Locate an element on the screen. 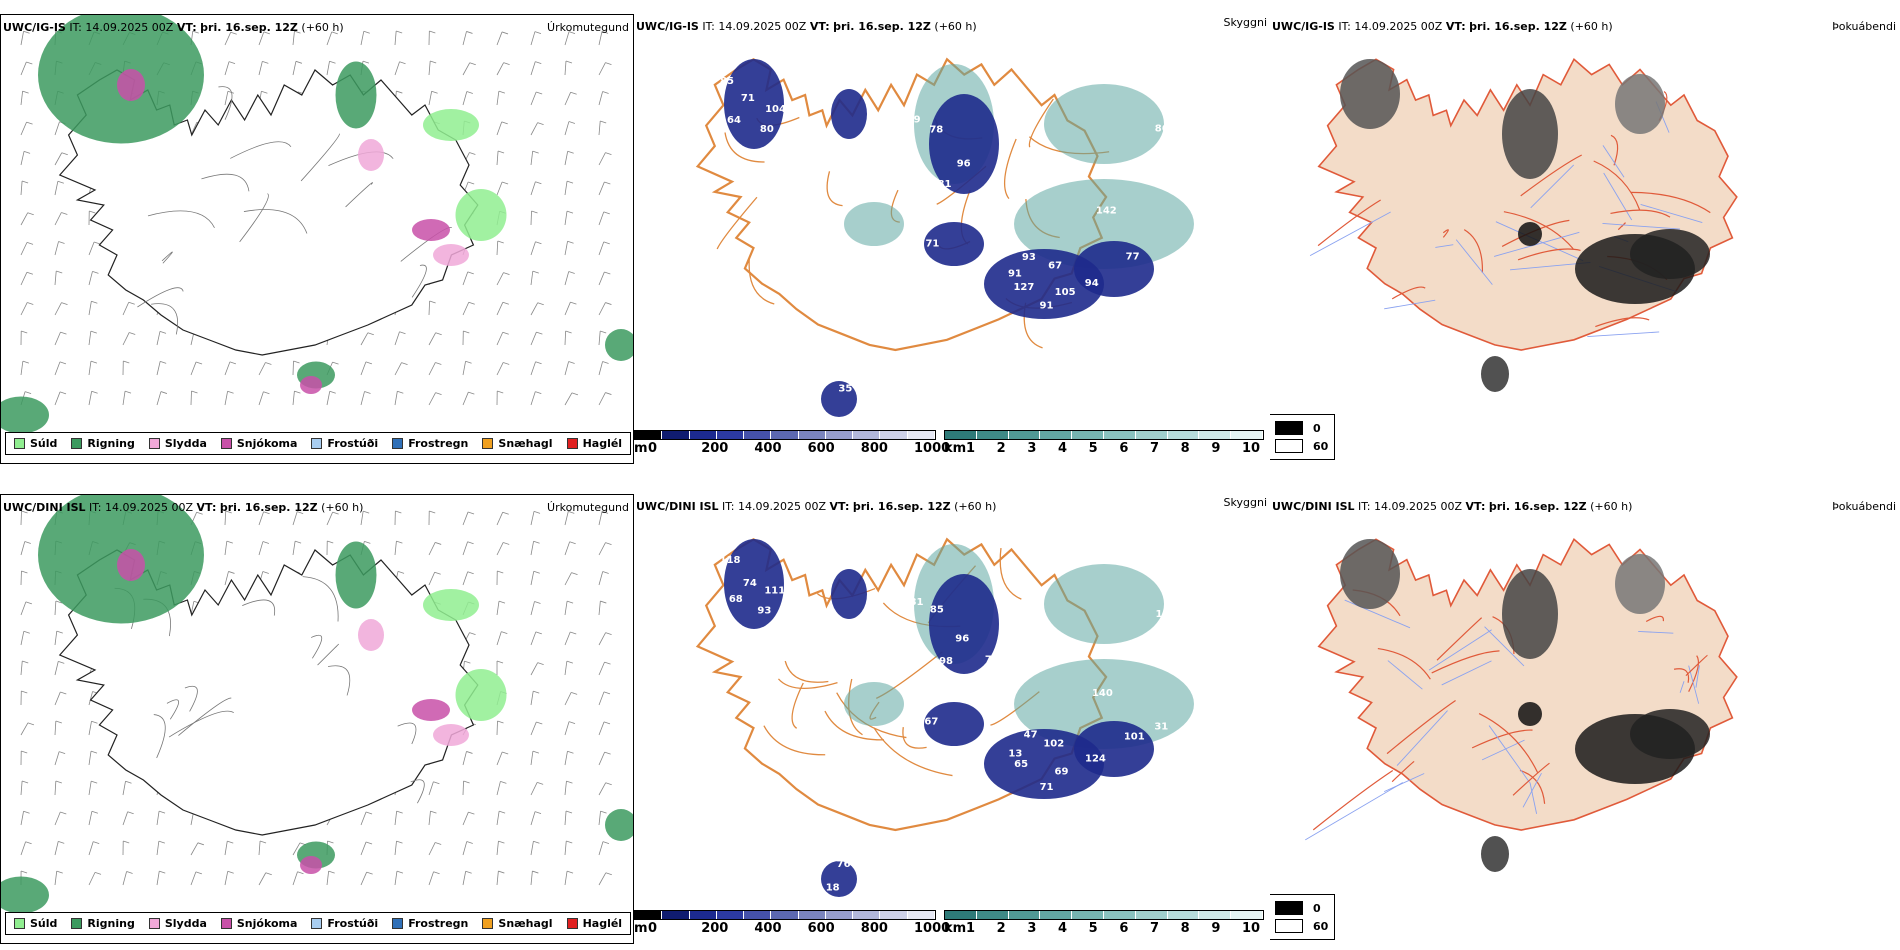 Image resolution: width=1900 pixels, height=950 pixels. cloud-base-label: 140 is located at coordinates (1102, 693).